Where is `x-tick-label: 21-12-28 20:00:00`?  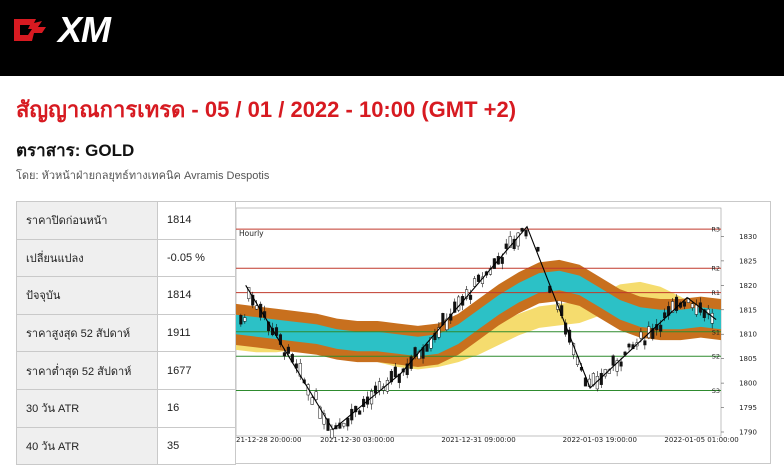
x-tick-label: 21-12-28 20:00:00 is located at coordinates (268, 440).